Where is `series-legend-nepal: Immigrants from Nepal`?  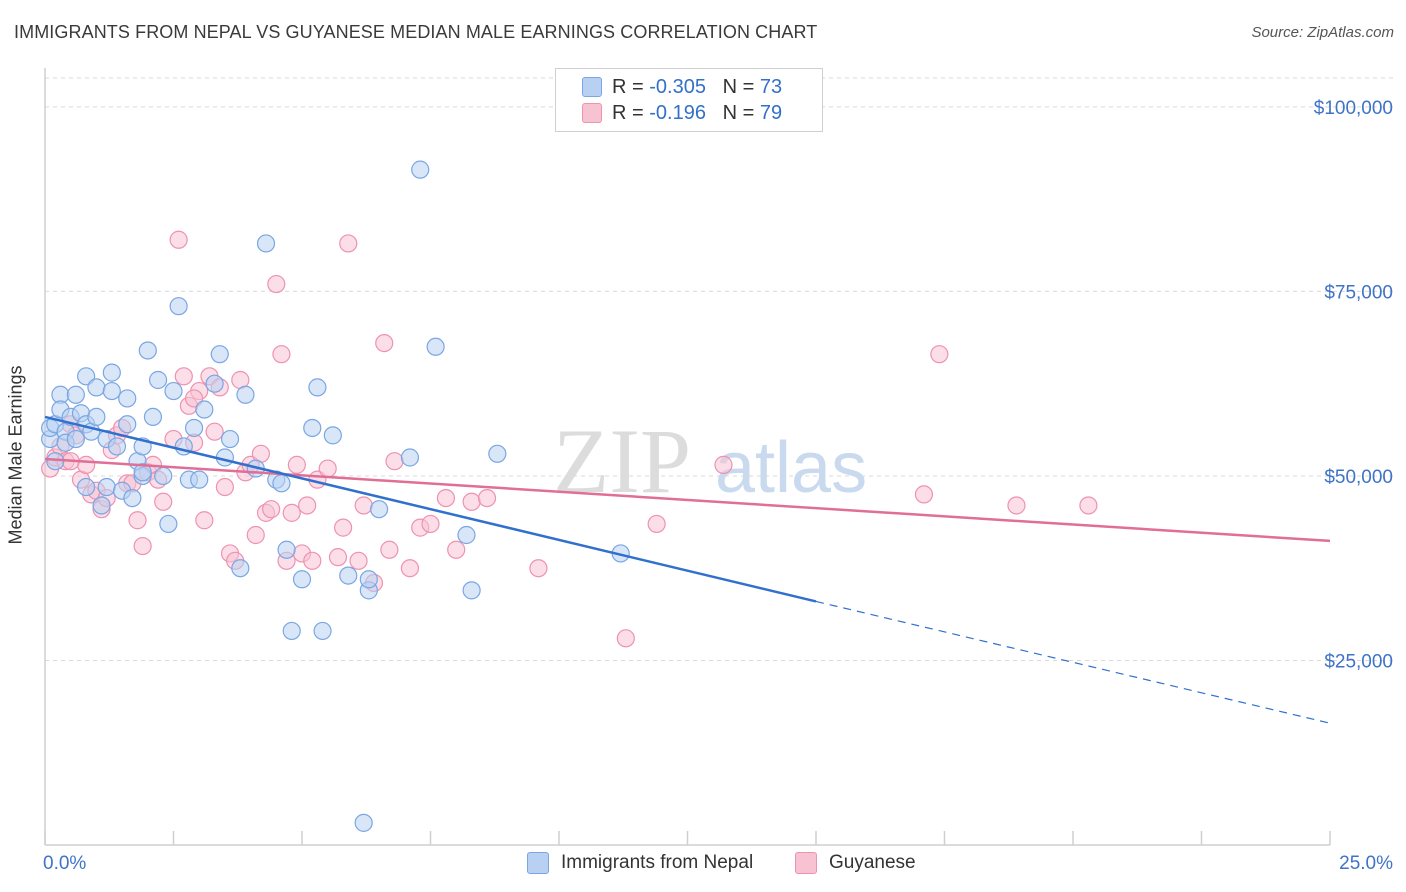 series-legend-nepal: Immigrants from Nepal is located at coordinates (640, 863).